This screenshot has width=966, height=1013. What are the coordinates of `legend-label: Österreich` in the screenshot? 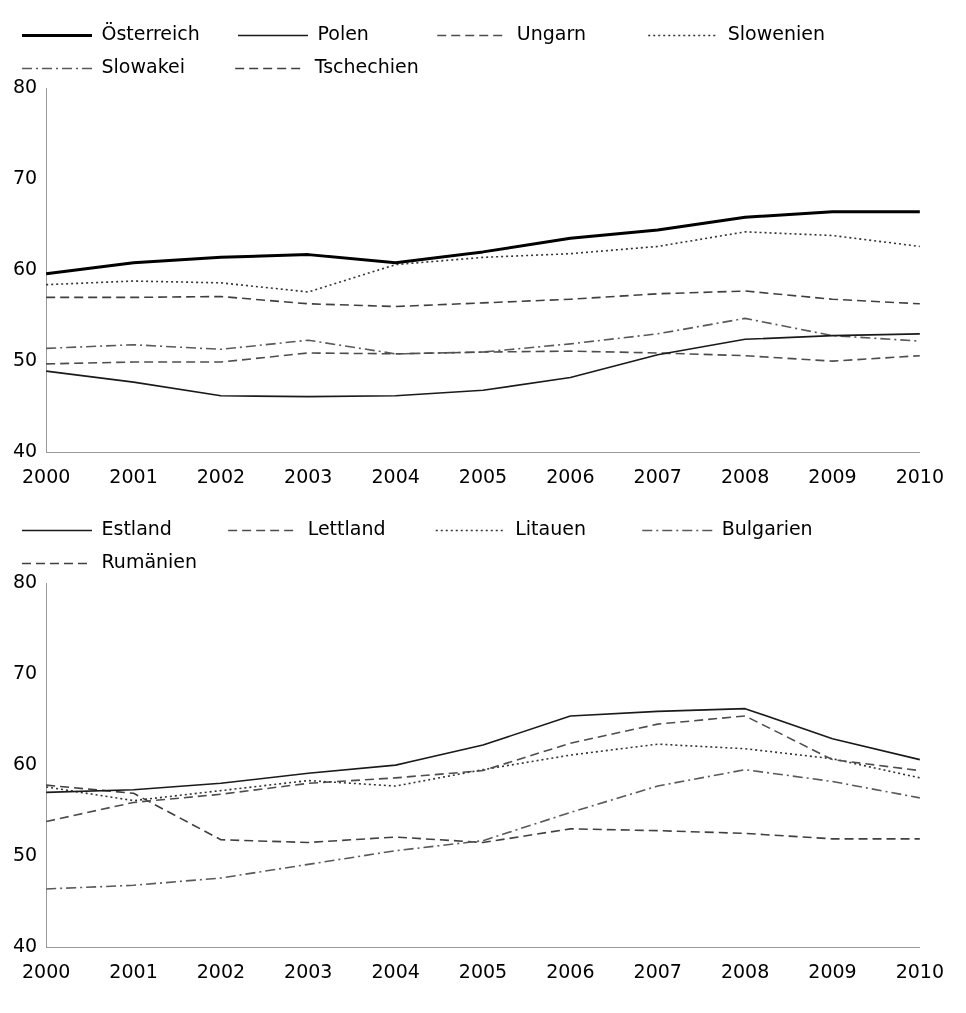 It's located at (162, 33).